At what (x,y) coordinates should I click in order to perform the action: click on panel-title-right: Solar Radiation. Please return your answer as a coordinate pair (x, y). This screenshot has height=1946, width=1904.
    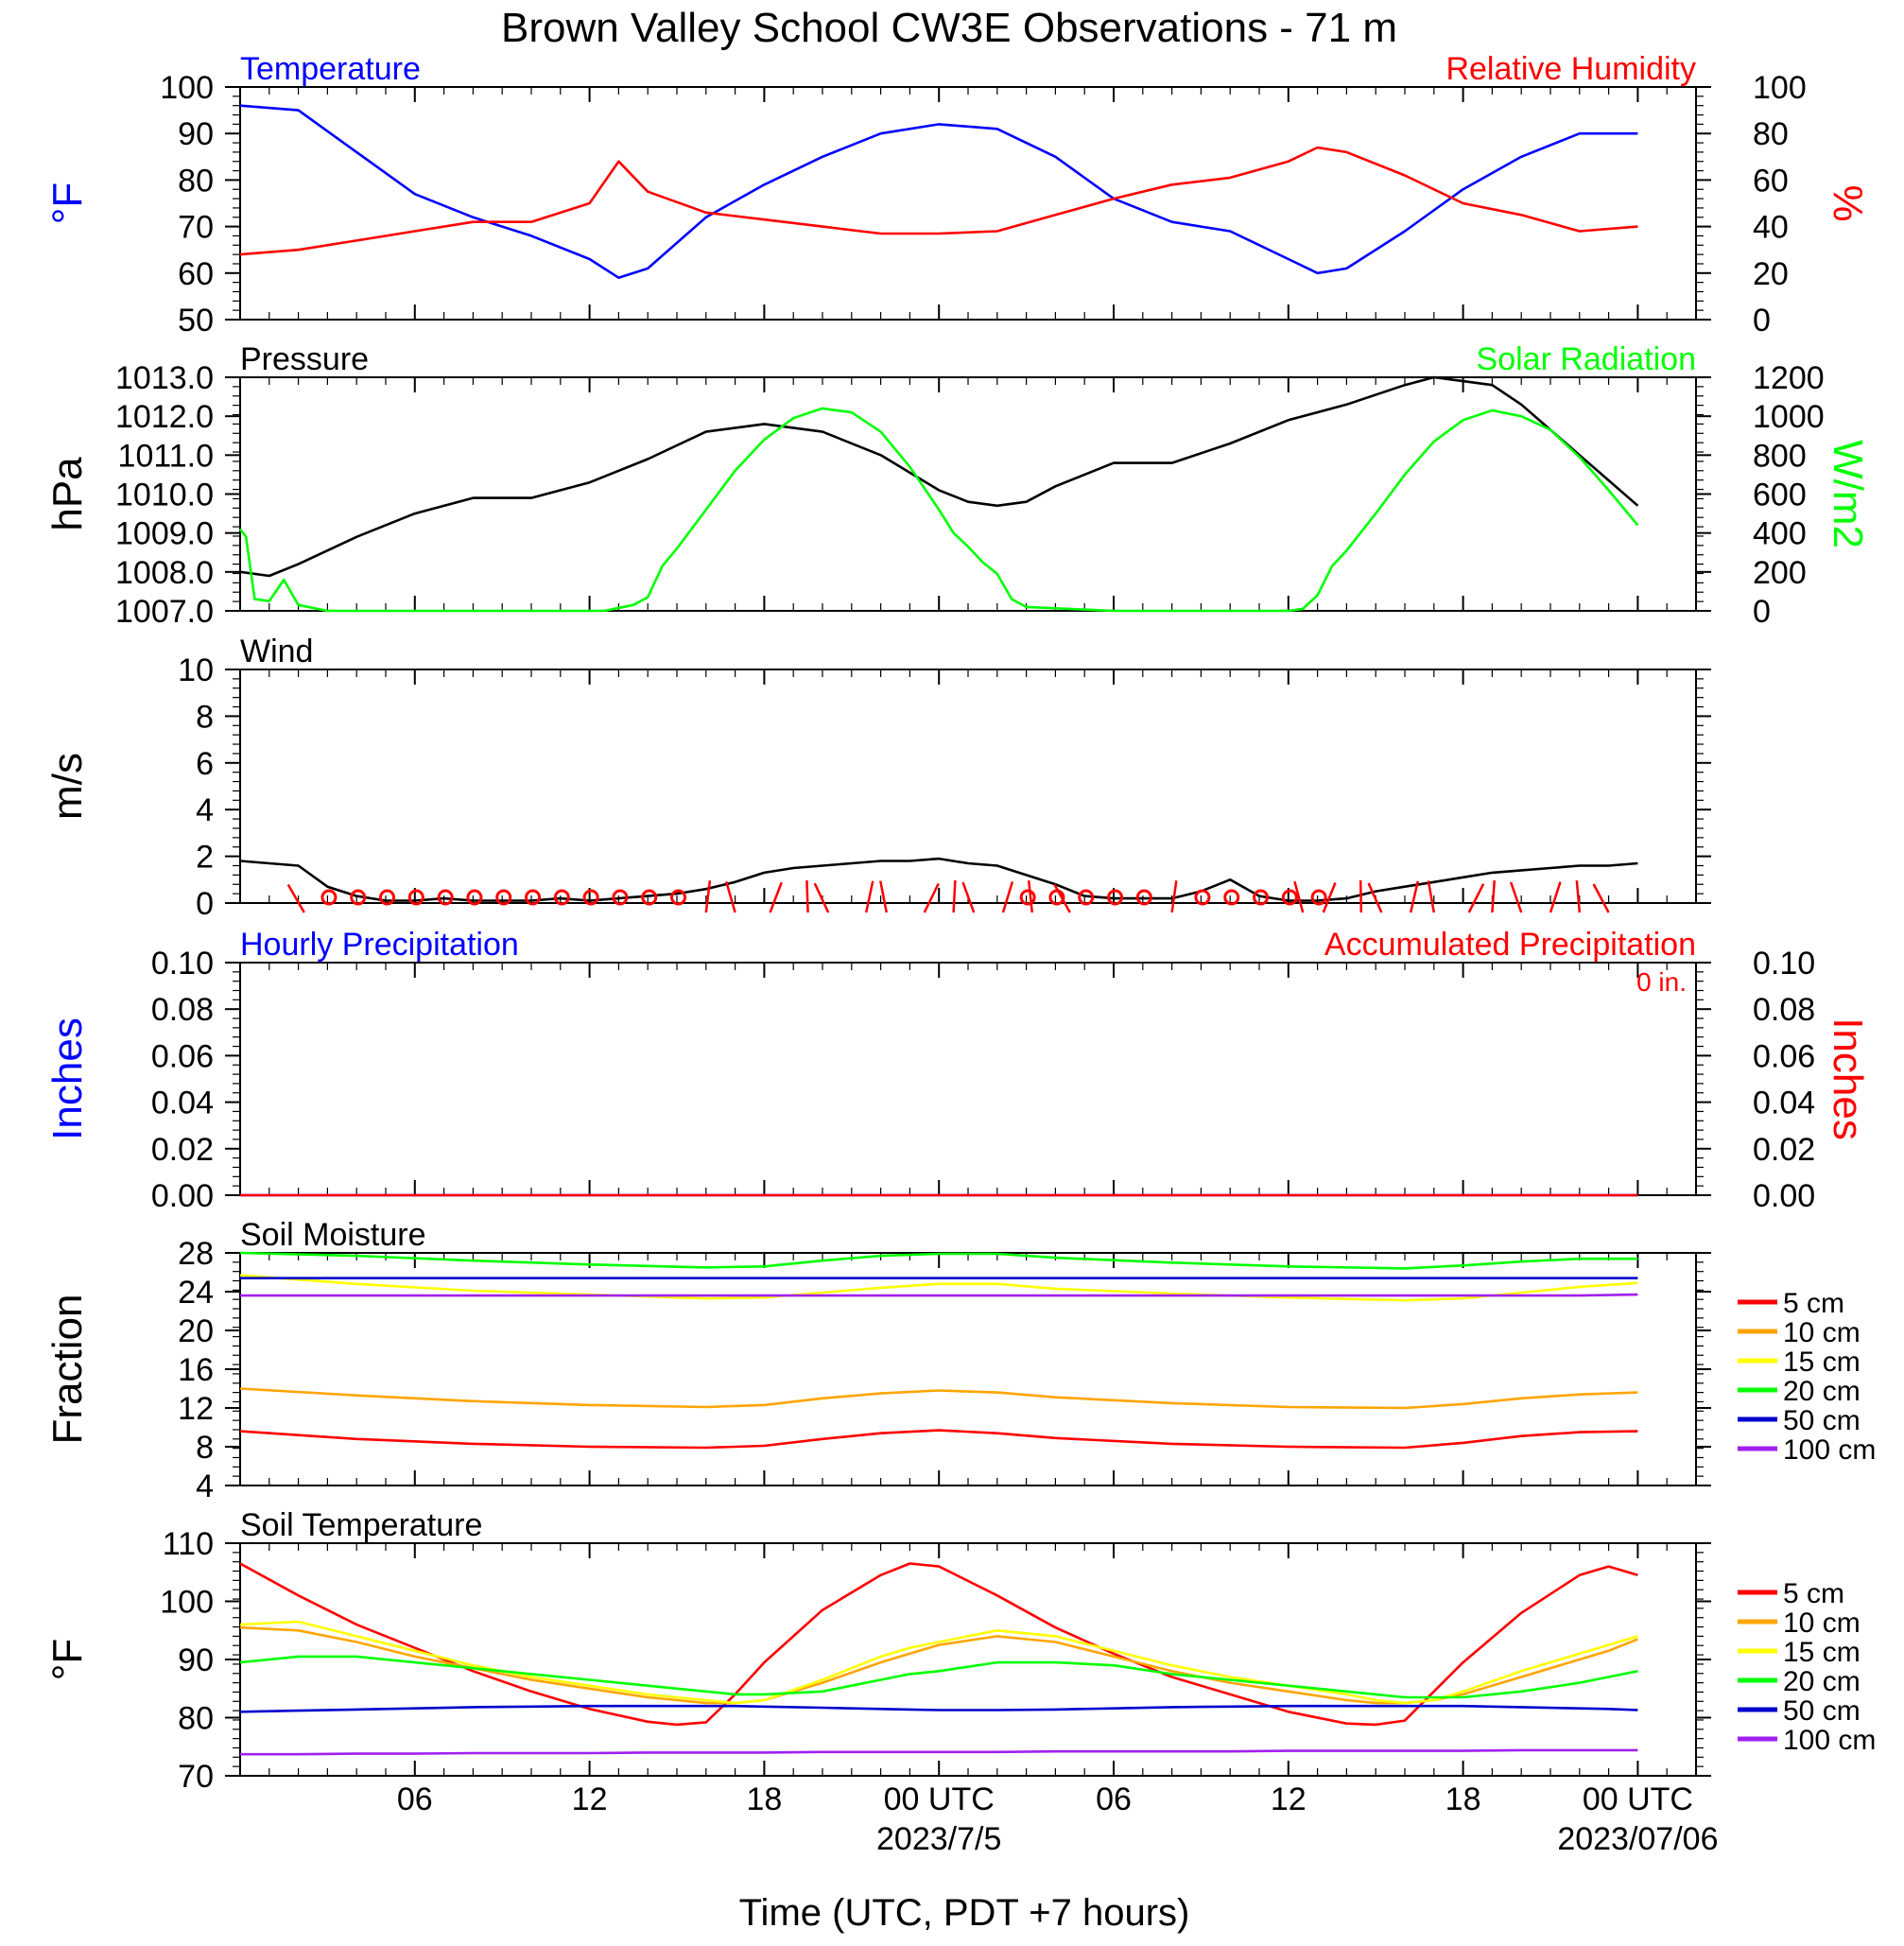
    Looking at the image, I should click on (1587, 359).